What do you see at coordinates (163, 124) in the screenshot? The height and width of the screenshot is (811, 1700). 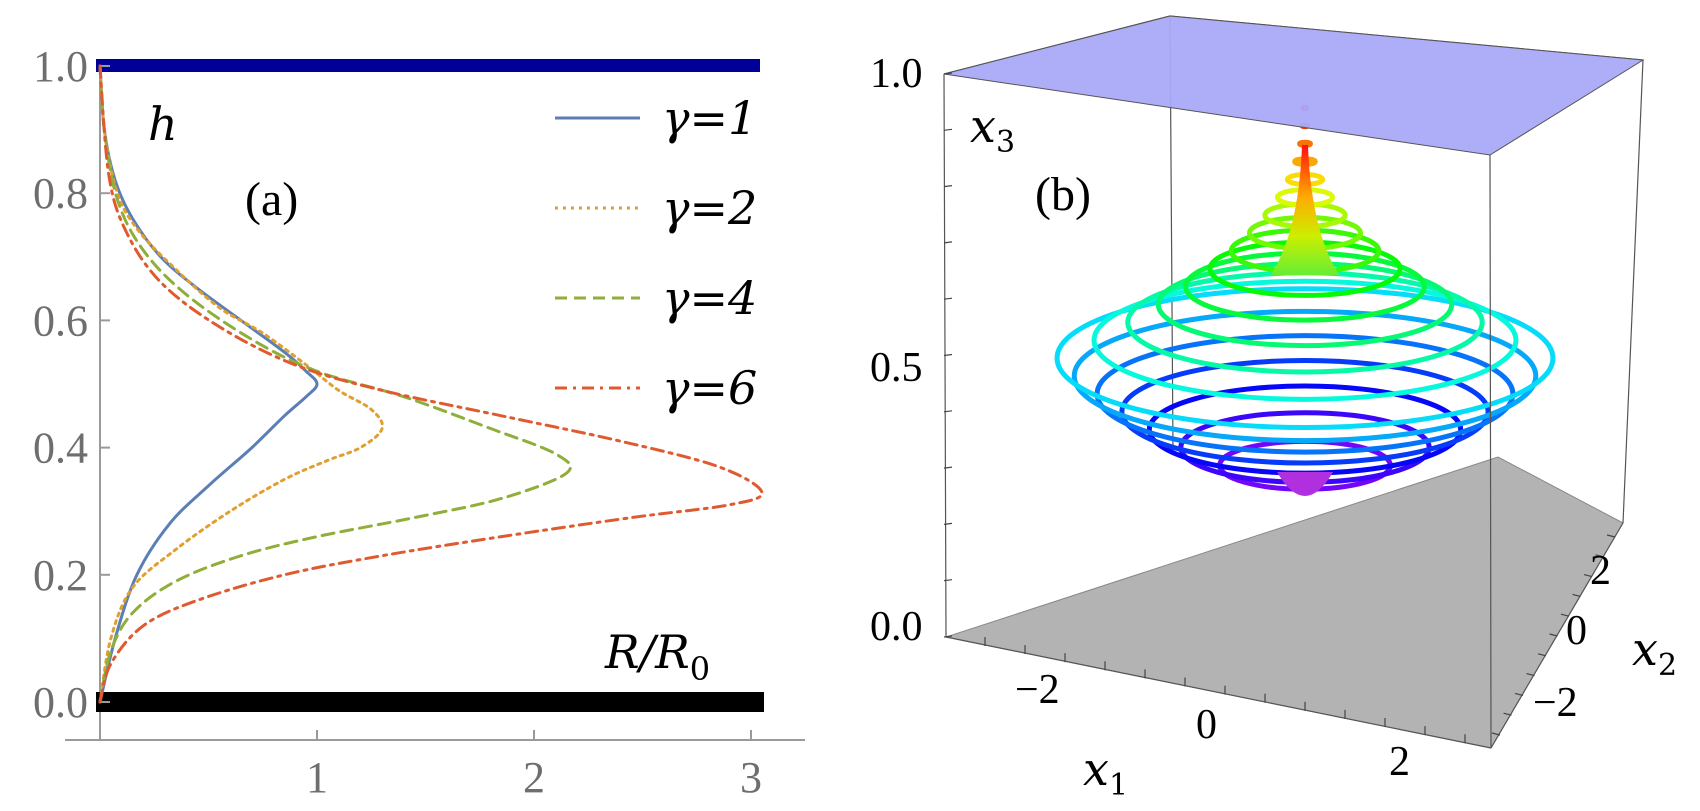 I see `a-y-axis-label: h` at bounding box center [163, 124].